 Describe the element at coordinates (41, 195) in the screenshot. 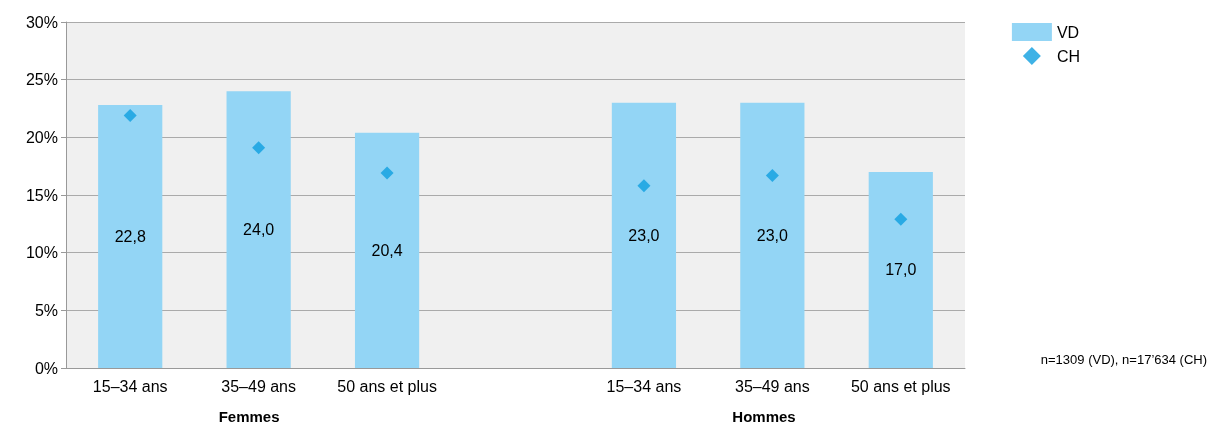

I see `y-tick-label: 15%` at that location.